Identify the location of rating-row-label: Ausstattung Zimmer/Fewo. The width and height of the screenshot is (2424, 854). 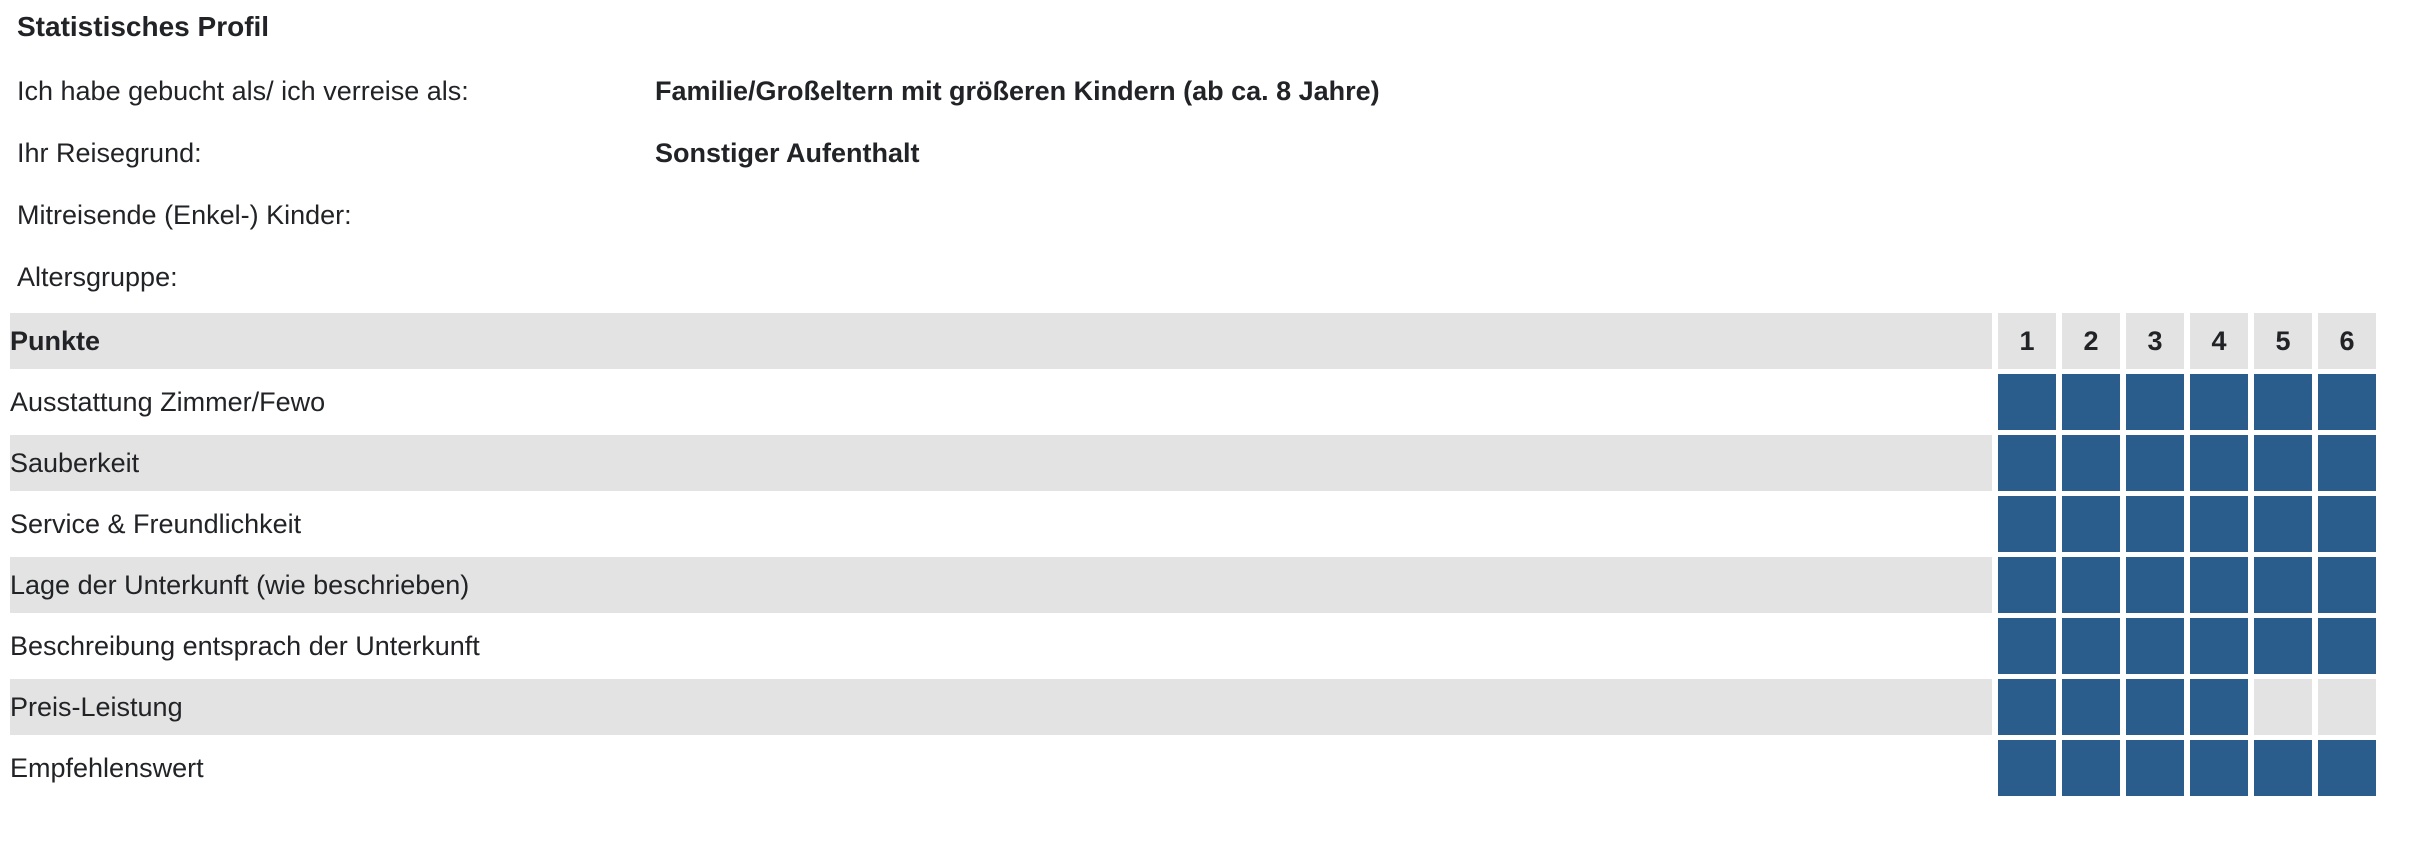
(1001, 402).